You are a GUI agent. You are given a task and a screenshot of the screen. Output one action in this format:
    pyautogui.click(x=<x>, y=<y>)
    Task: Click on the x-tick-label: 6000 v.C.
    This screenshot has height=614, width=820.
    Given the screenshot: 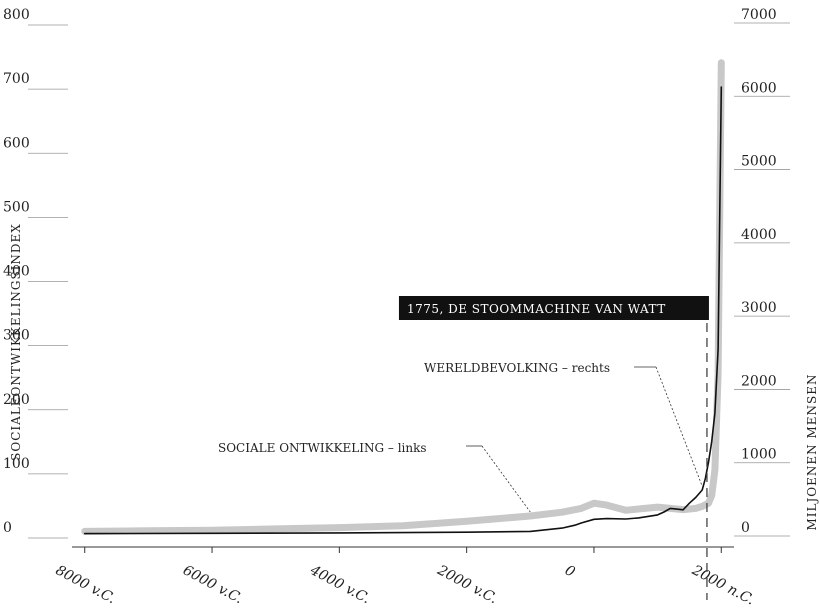 What is the action you would take?
    pyautogui.click(x=212, y=584)
    